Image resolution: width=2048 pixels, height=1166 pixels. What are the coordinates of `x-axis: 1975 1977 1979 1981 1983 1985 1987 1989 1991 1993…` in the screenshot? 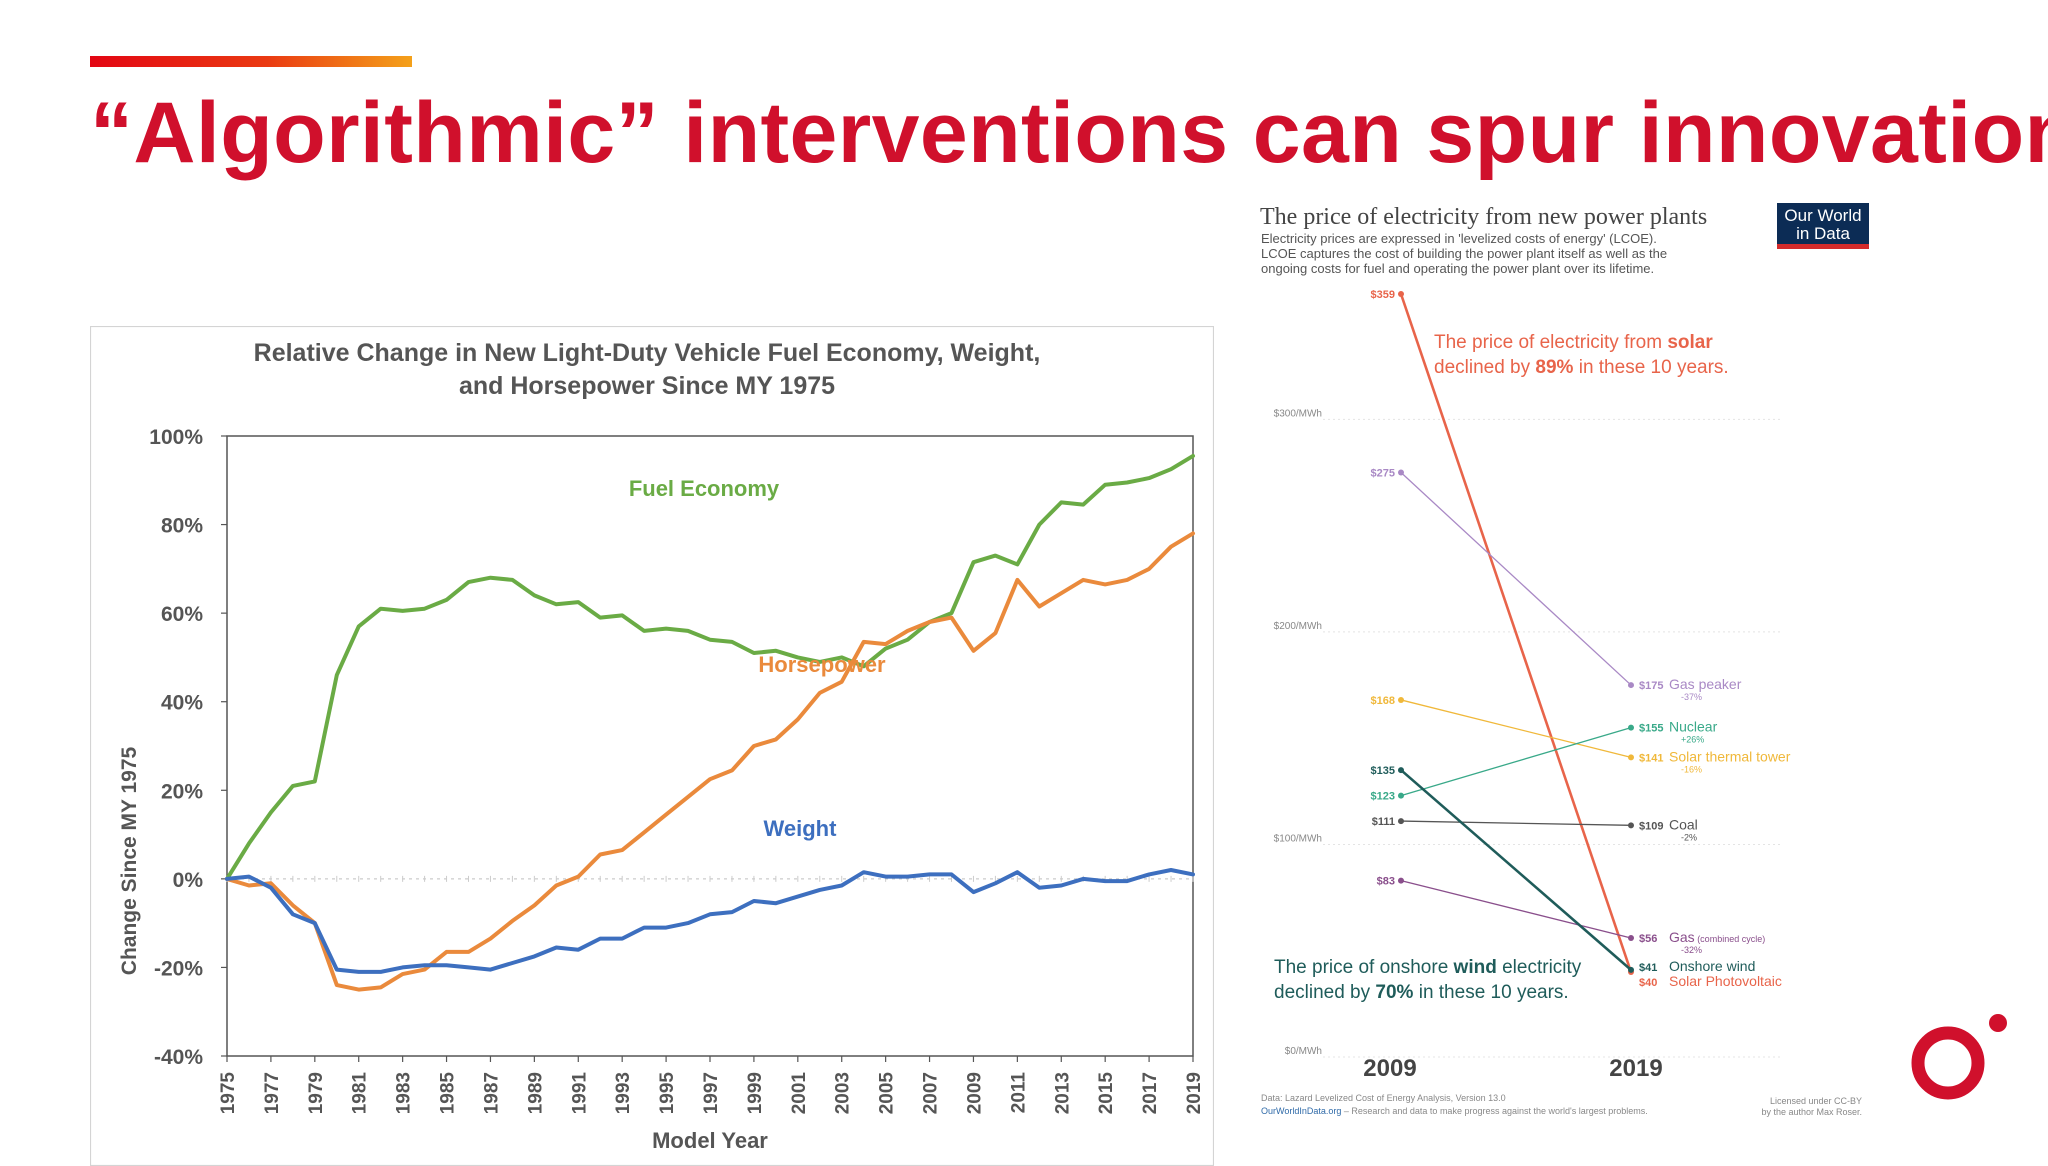 It's located at (711, 1085).